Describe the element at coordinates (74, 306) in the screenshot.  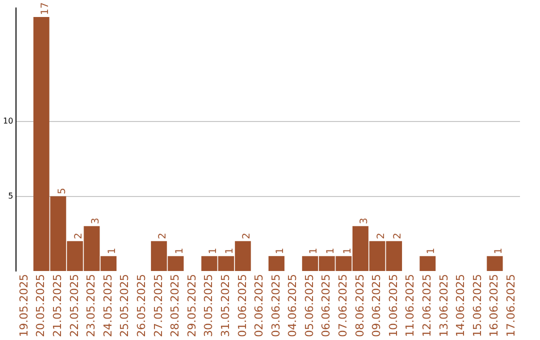
I see `x-tick-label: 22.05.2025` at that location.